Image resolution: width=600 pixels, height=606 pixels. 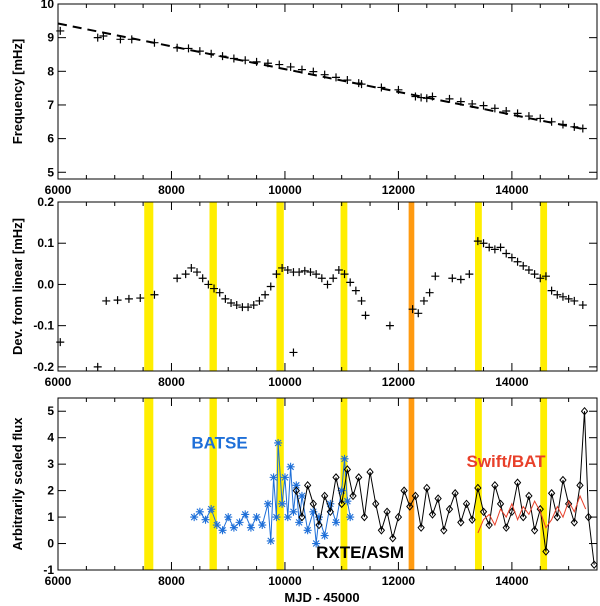 I want to click on y-tick-label: 3, so click(x=50, y=464).